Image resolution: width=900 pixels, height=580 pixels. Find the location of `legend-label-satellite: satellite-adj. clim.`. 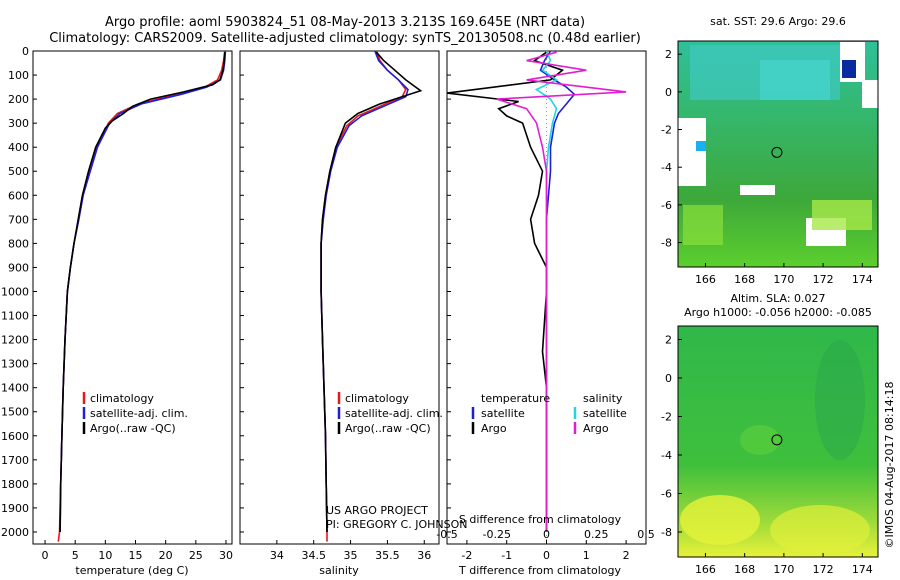

legend-label-satellite: satellite-adj. clim. is located at coordinates (139, 413).